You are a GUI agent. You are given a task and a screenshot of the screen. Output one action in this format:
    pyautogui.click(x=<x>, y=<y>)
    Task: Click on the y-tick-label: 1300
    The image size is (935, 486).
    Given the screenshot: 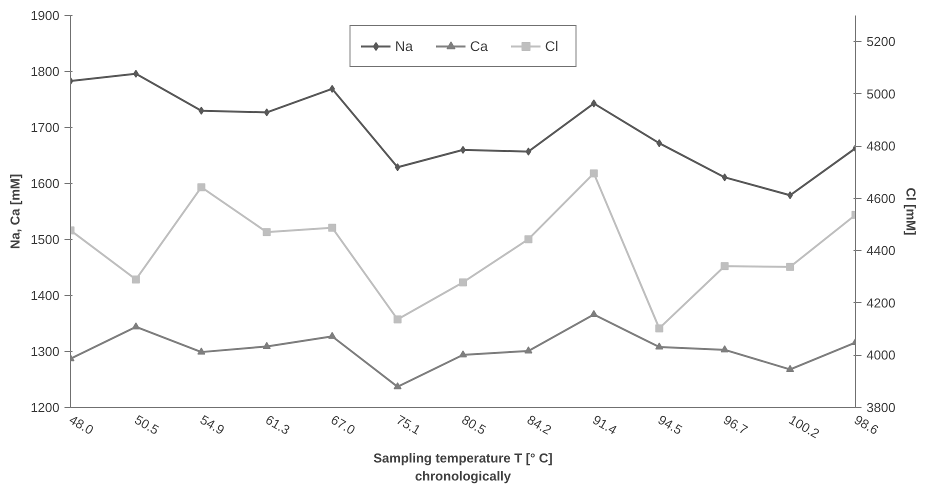 What is the action you would take?
    pyautogui.click(x=45, y=351)
    